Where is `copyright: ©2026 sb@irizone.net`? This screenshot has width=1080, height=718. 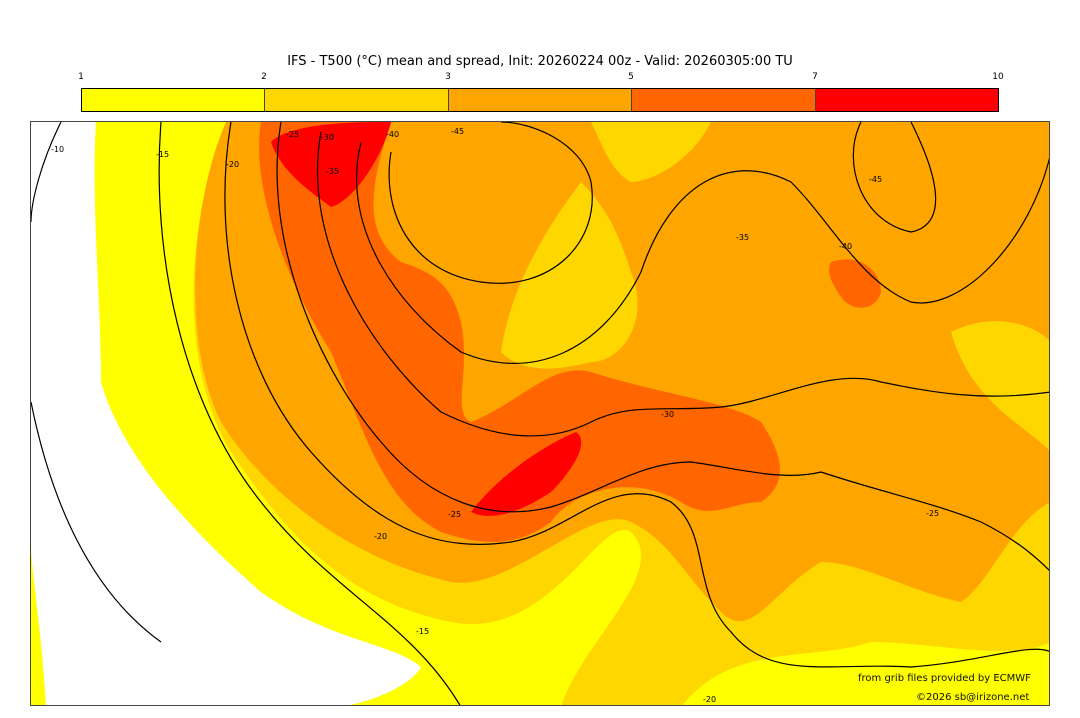 copyright: ©2026 sb@irizone.net is located at coordinates (973, 697).